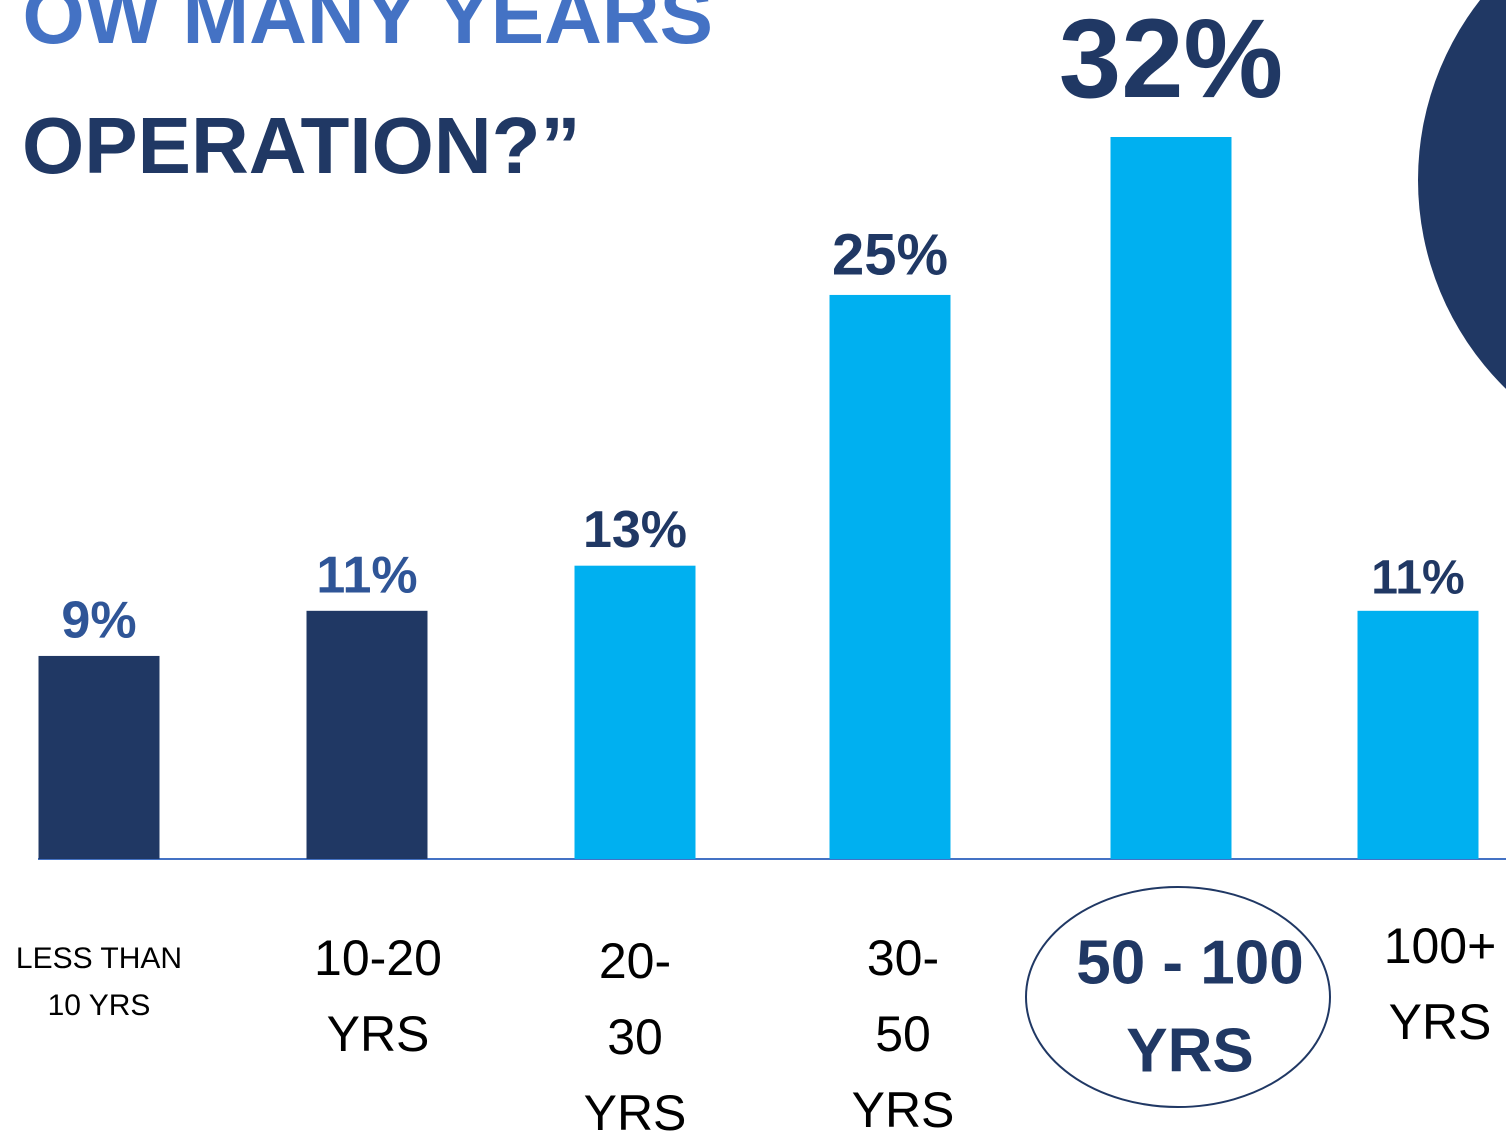 This screenshot has width=1506, height=1138. Describe the element at coordinates (378, 958) in the screenshot. I see `category-label: 10-20` at that location.